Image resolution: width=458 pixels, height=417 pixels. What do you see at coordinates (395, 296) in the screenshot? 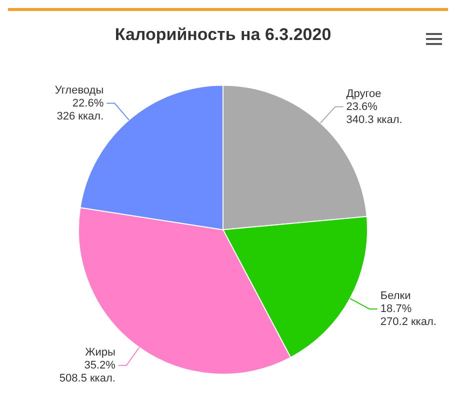
I see `slice-label: Белки` at bounding box center [395, 296].